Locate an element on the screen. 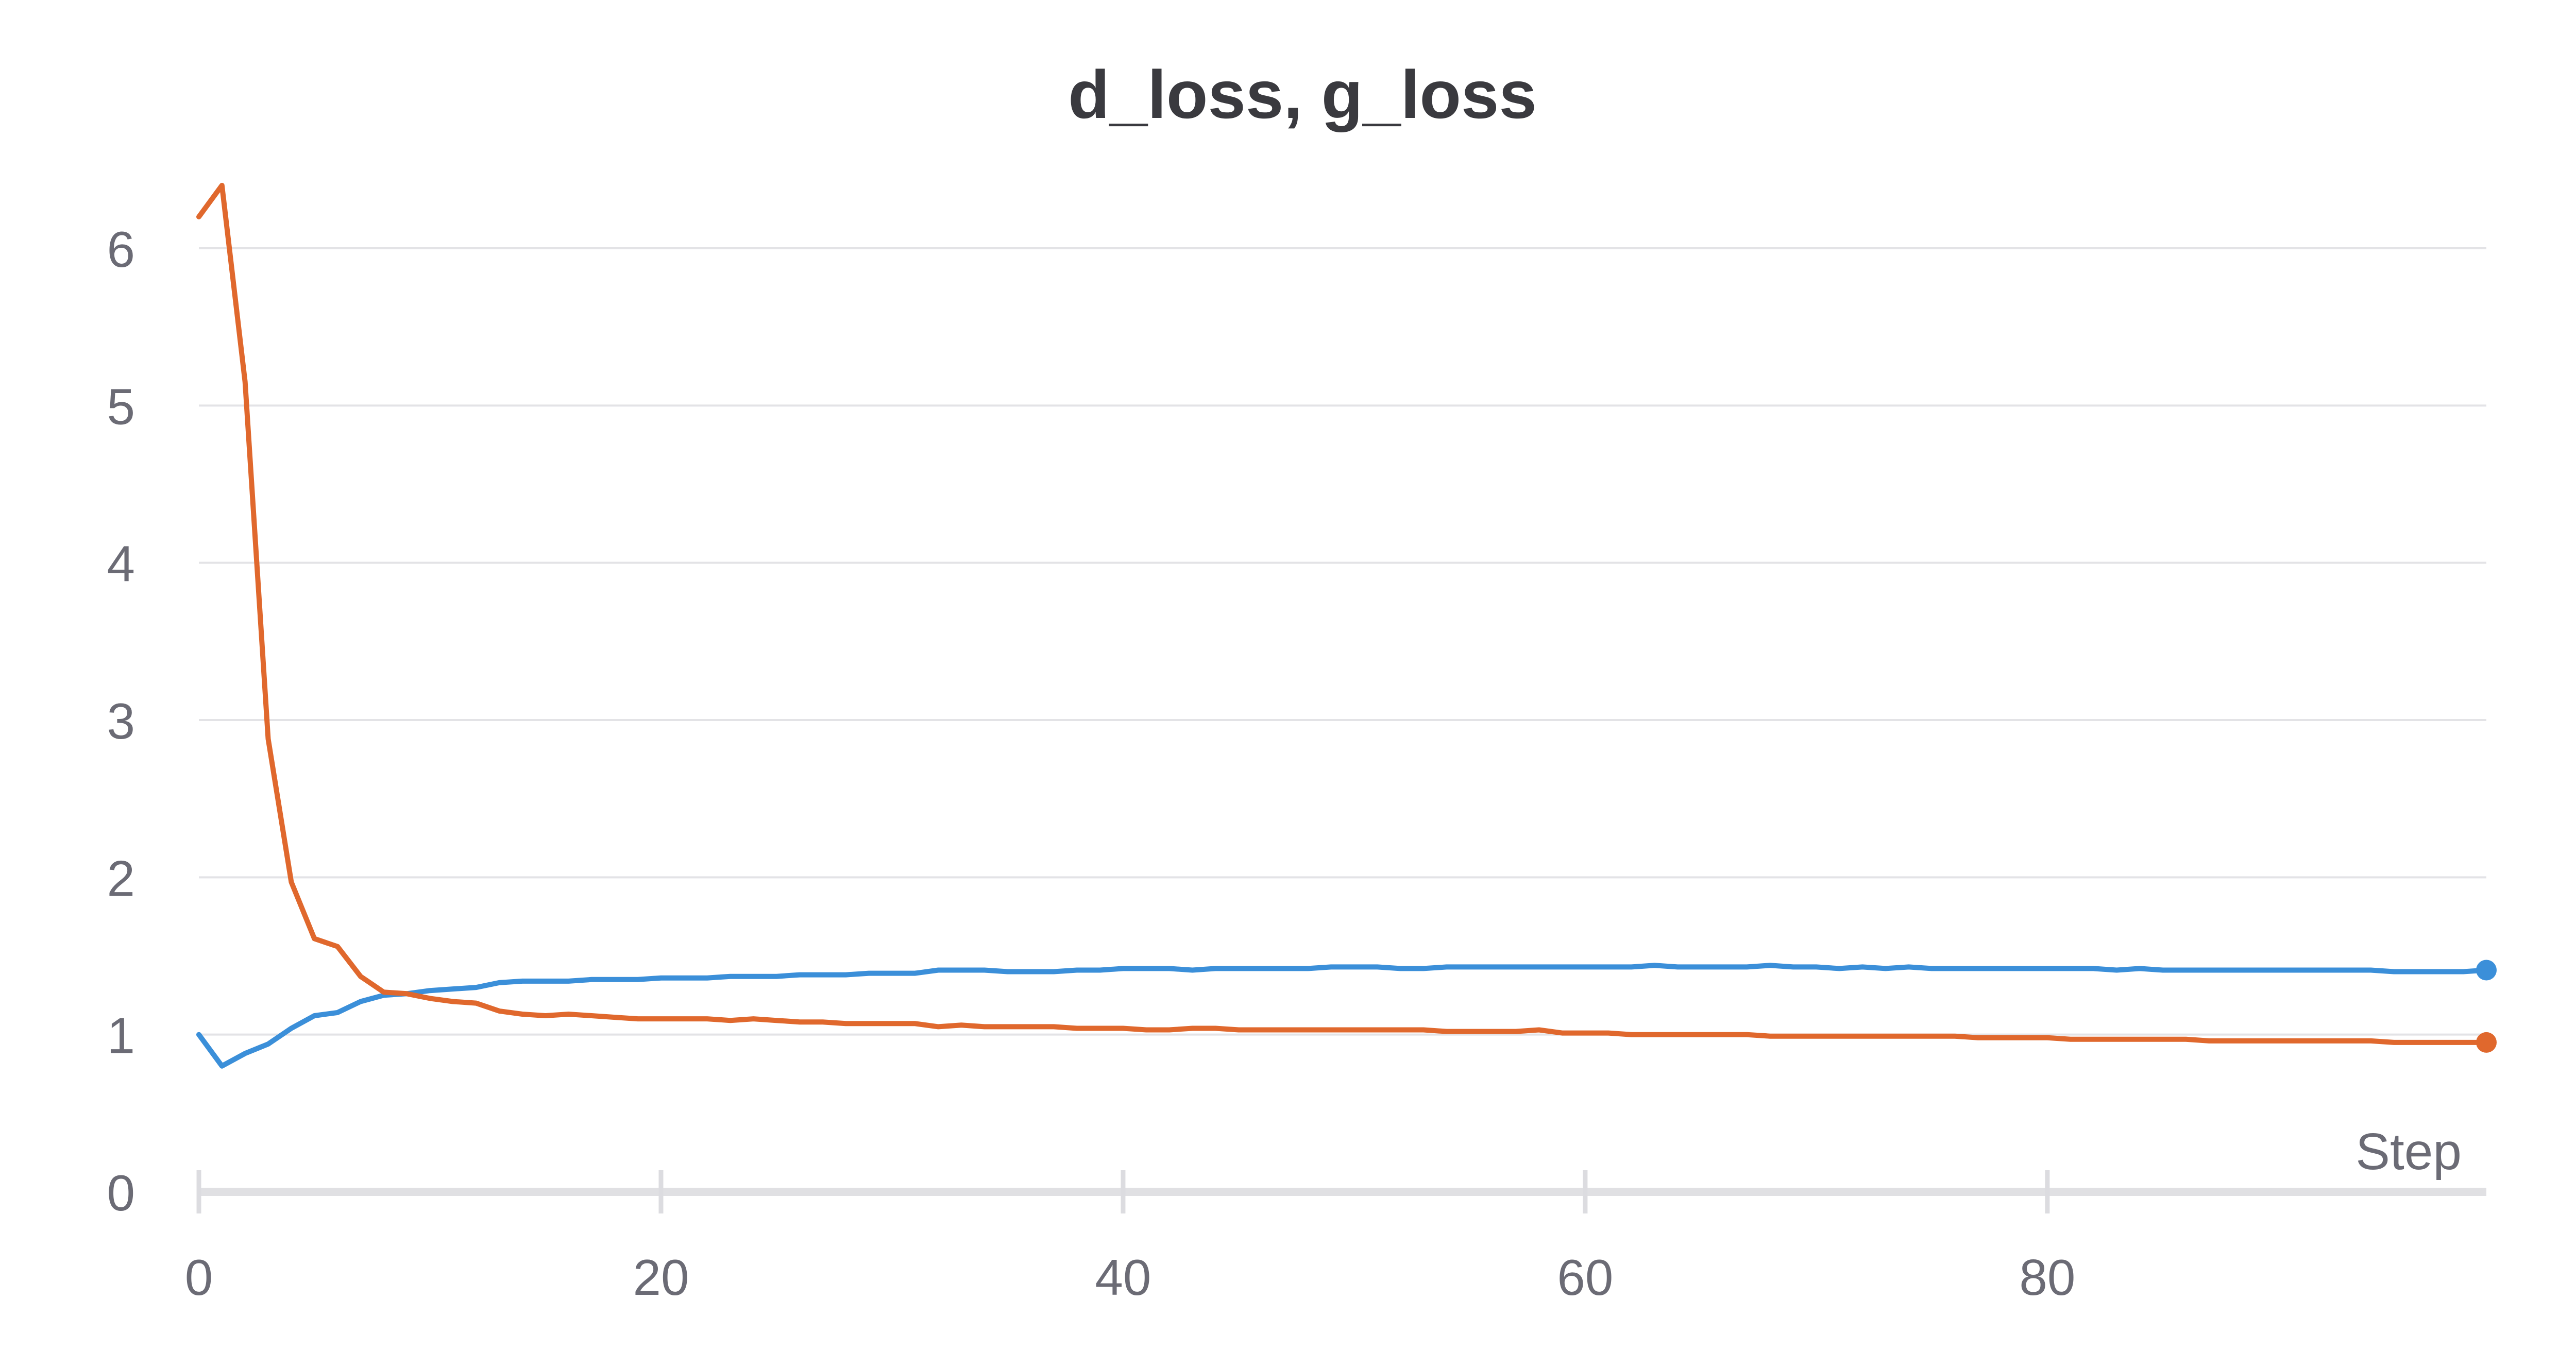  y-tick-label-1: 1 is located at coordinates (121, 1035).